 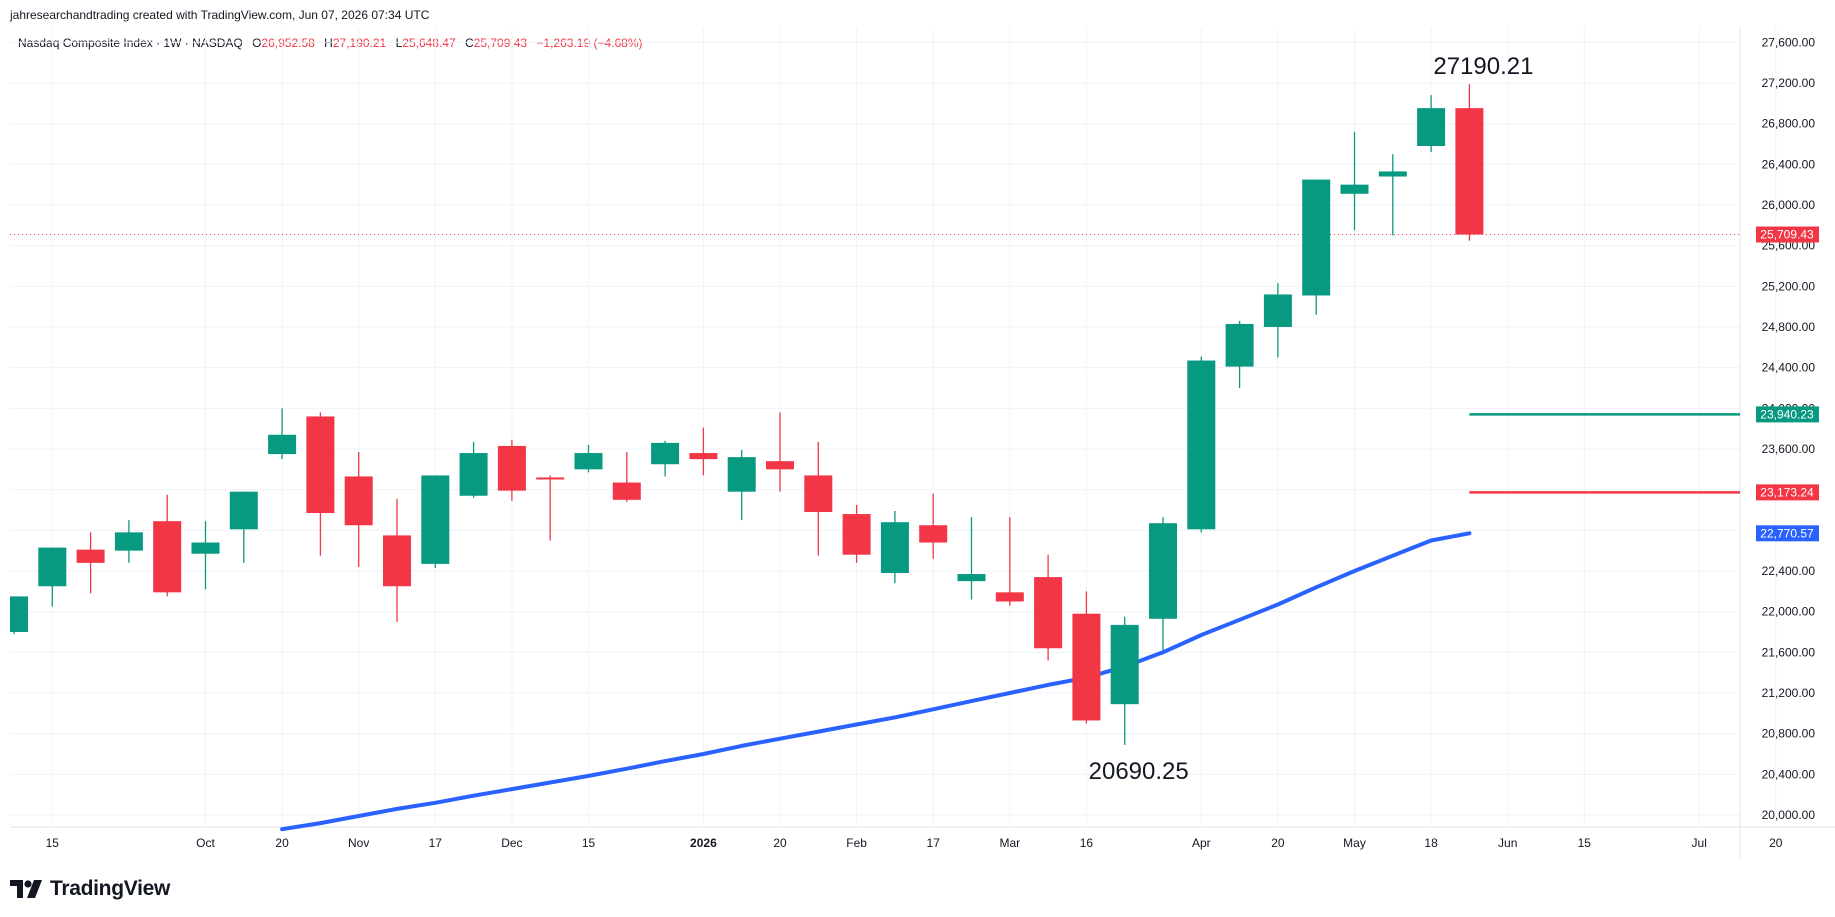 I want to click on close-value: 25,709.43, so click(x=500, y=43).